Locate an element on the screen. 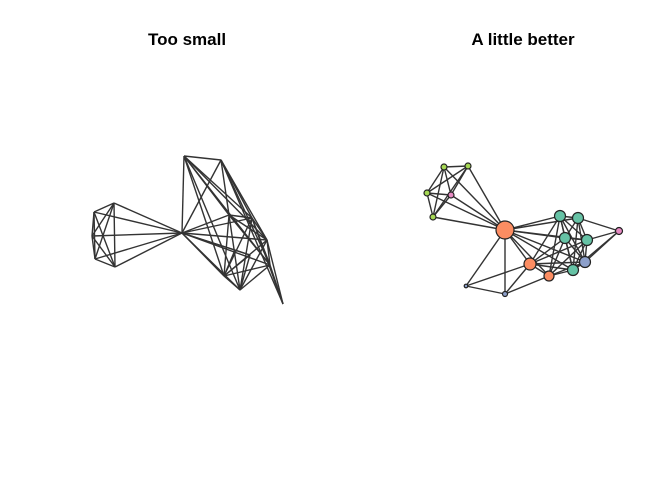 This screenshot has width=672, height=480. panel-title-too-small: Too small is located at coordinates (187, 39).